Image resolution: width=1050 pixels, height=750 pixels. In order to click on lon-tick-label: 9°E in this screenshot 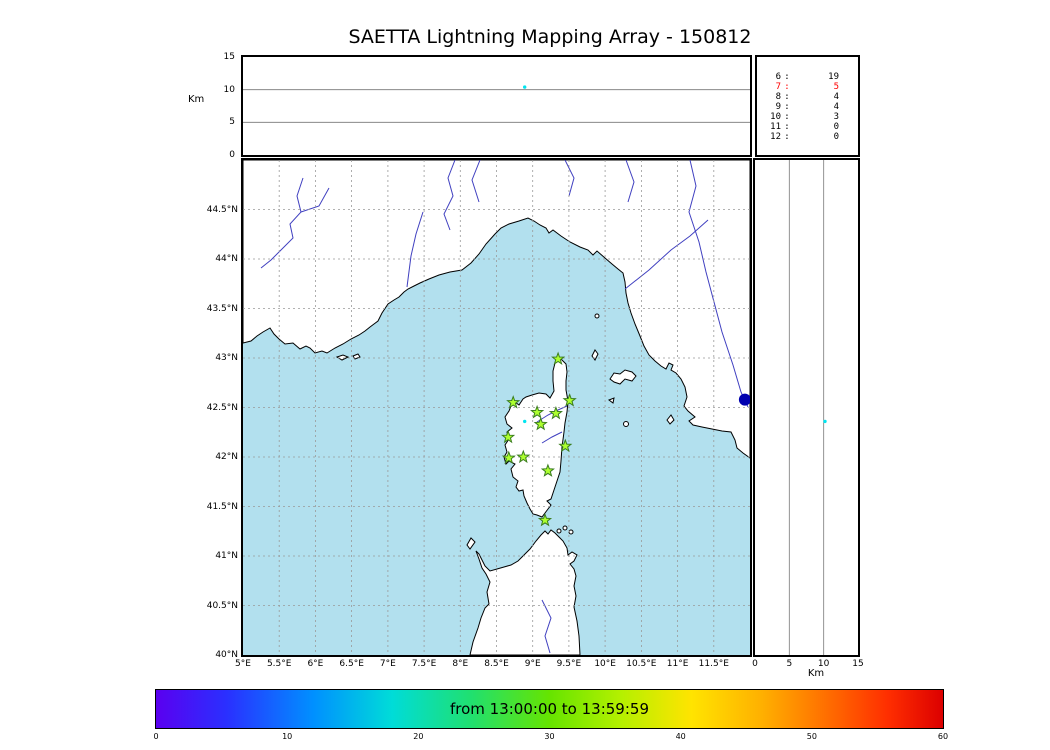, I will do `click(532, 664)`.